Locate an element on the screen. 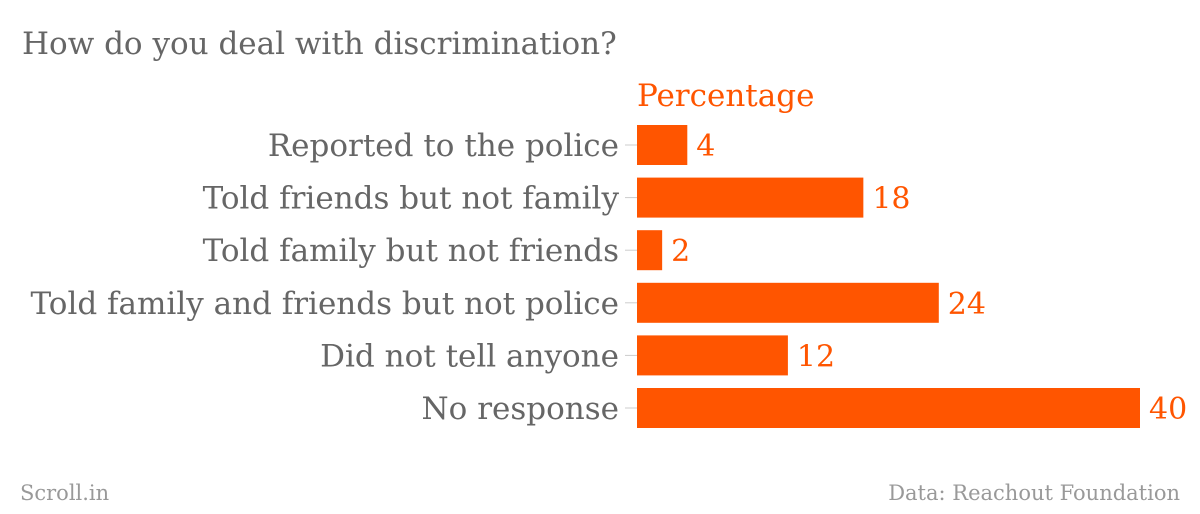 The width and height of the screenshot is (1200, 514). category-label: Told family and friends but not police is located at coordinates (325, 304).